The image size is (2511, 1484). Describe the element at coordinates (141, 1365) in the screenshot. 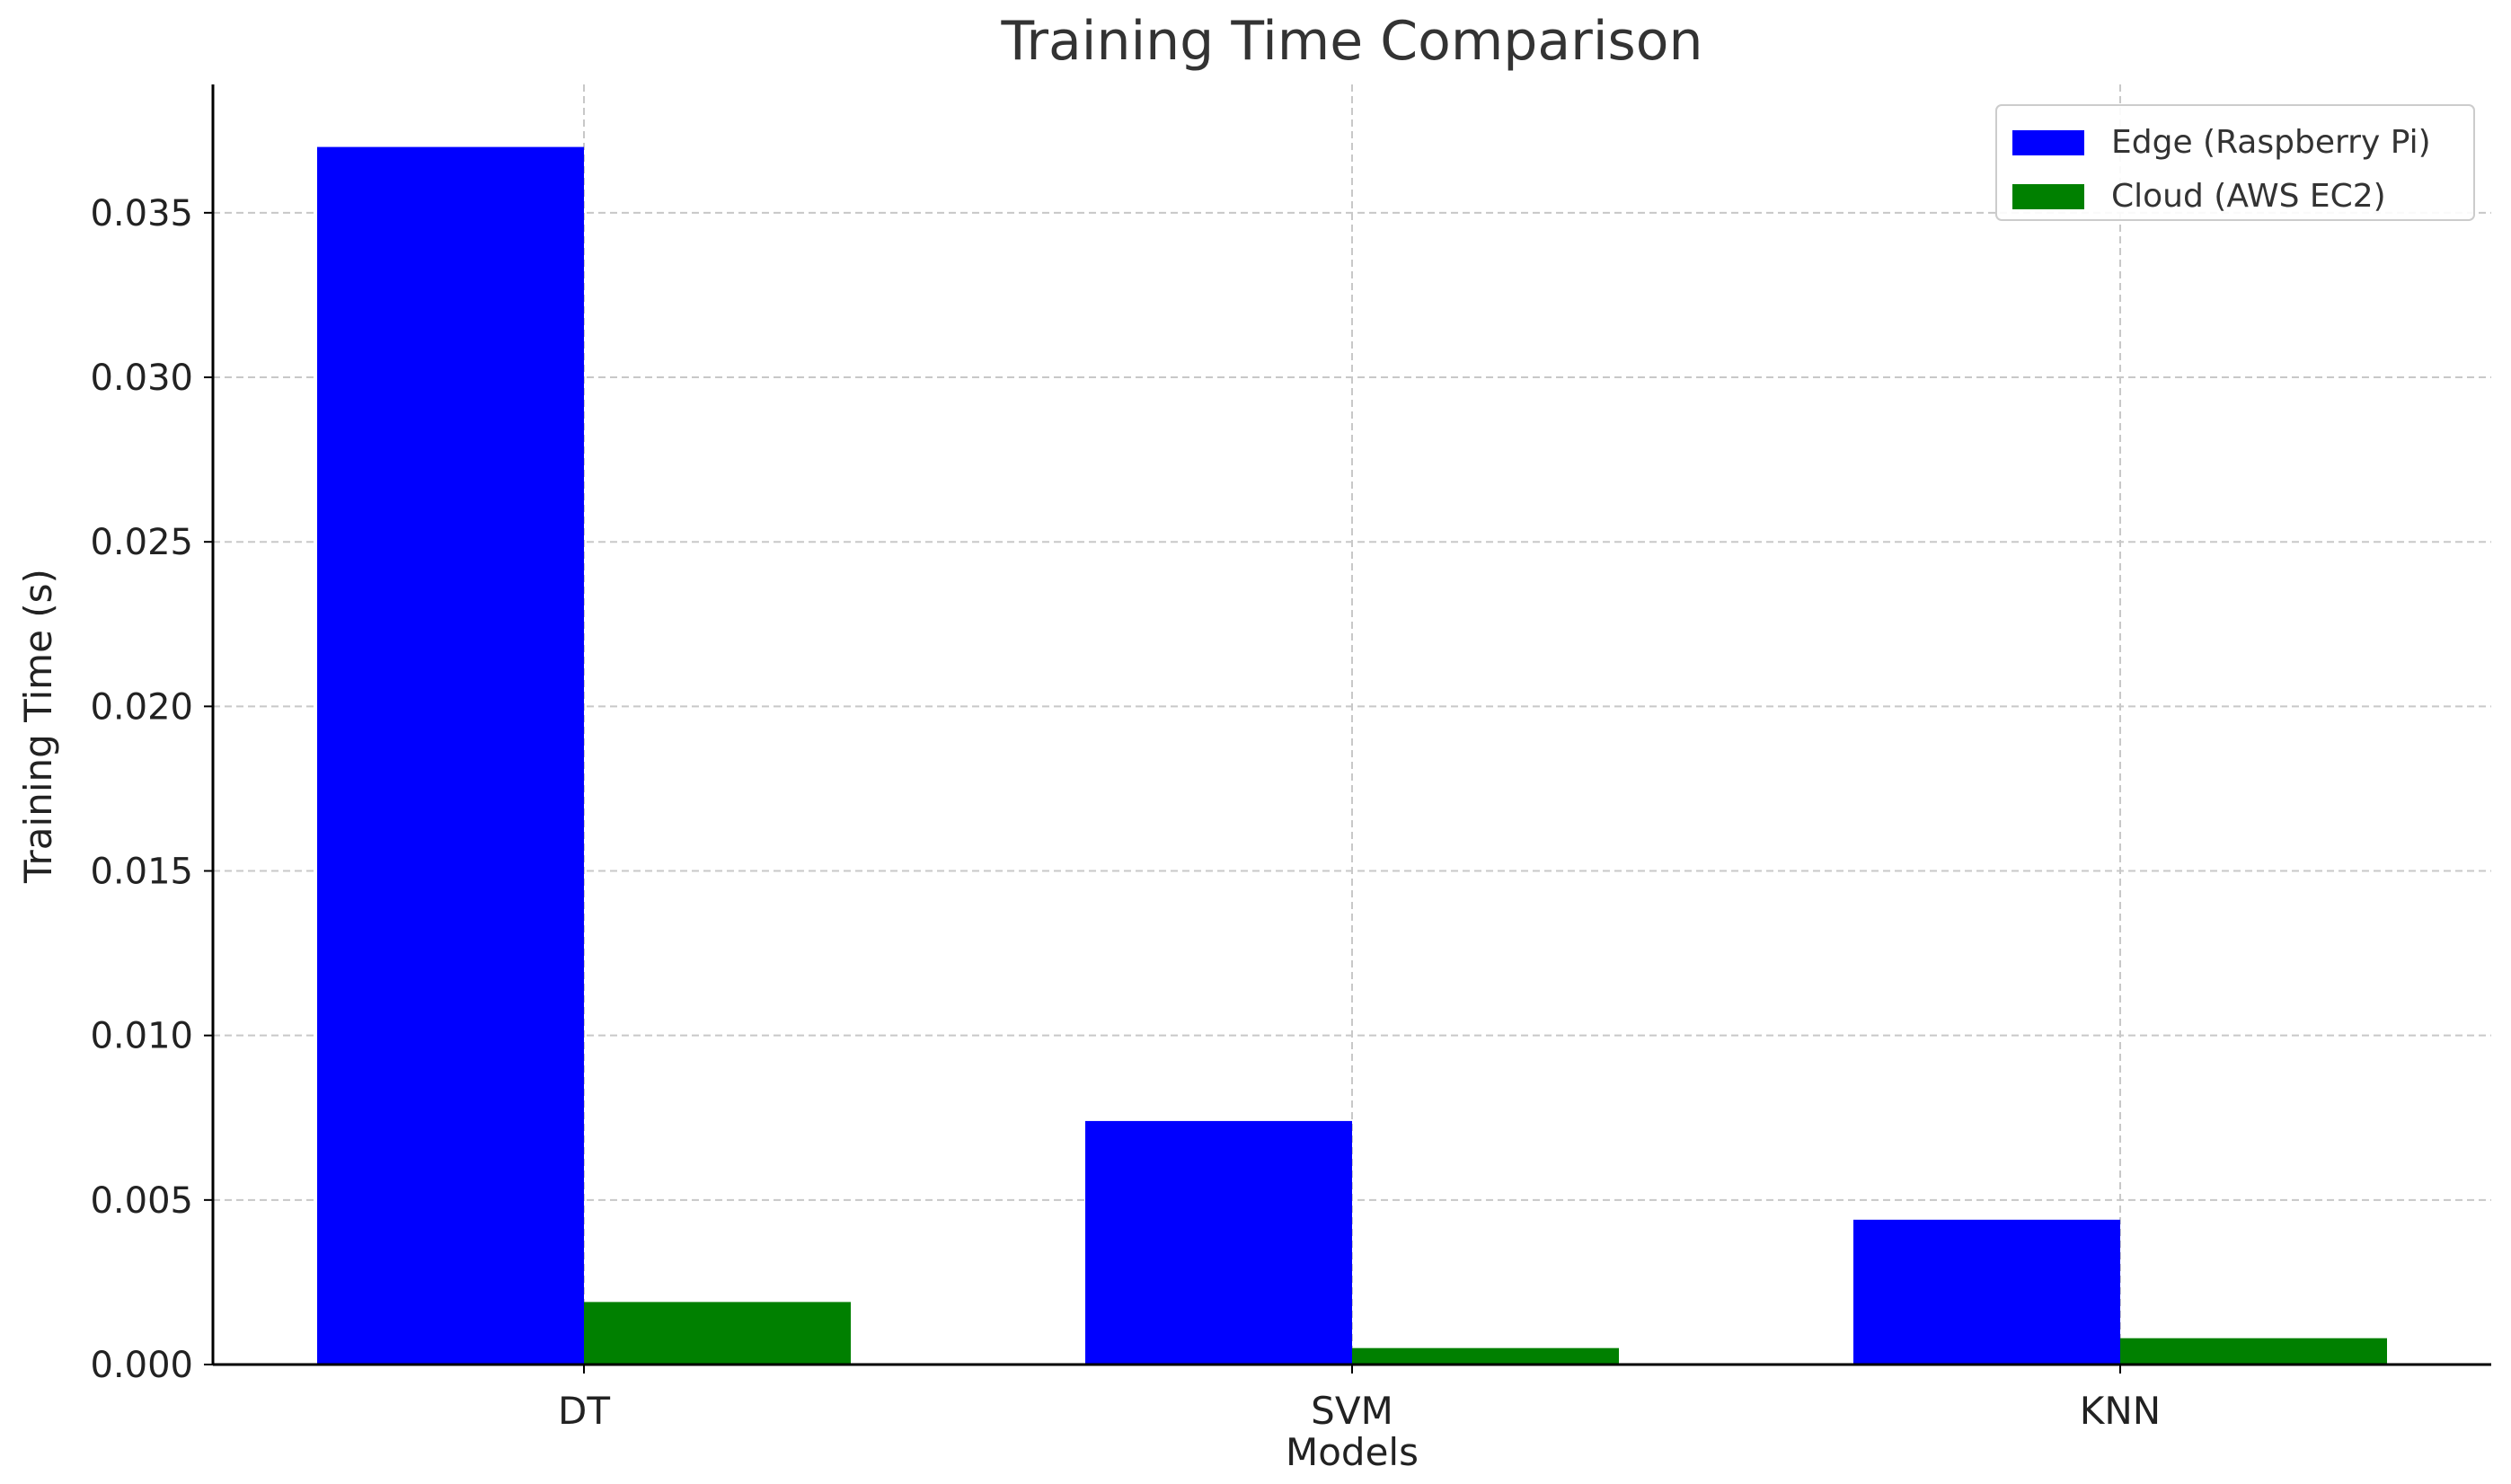

I see `y-tick-label: 0.000` at that location.